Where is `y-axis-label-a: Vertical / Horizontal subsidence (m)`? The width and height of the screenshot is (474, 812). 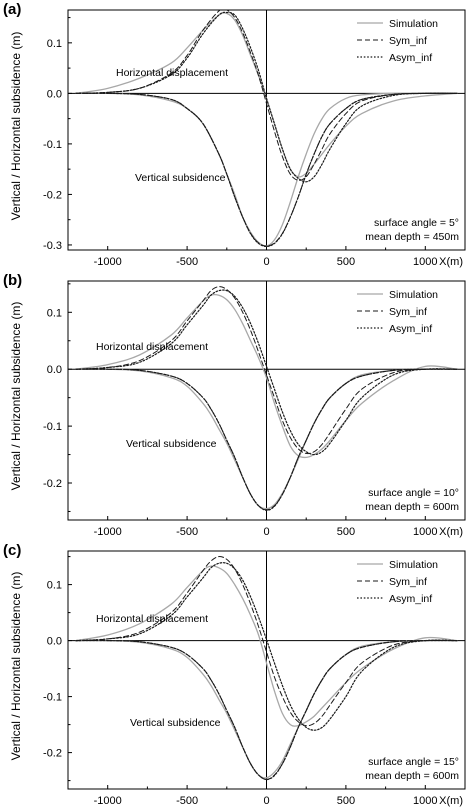 y-axis-label-a: Vertical / Horizontal subsidence (m) is located at coordinates (16, 126).